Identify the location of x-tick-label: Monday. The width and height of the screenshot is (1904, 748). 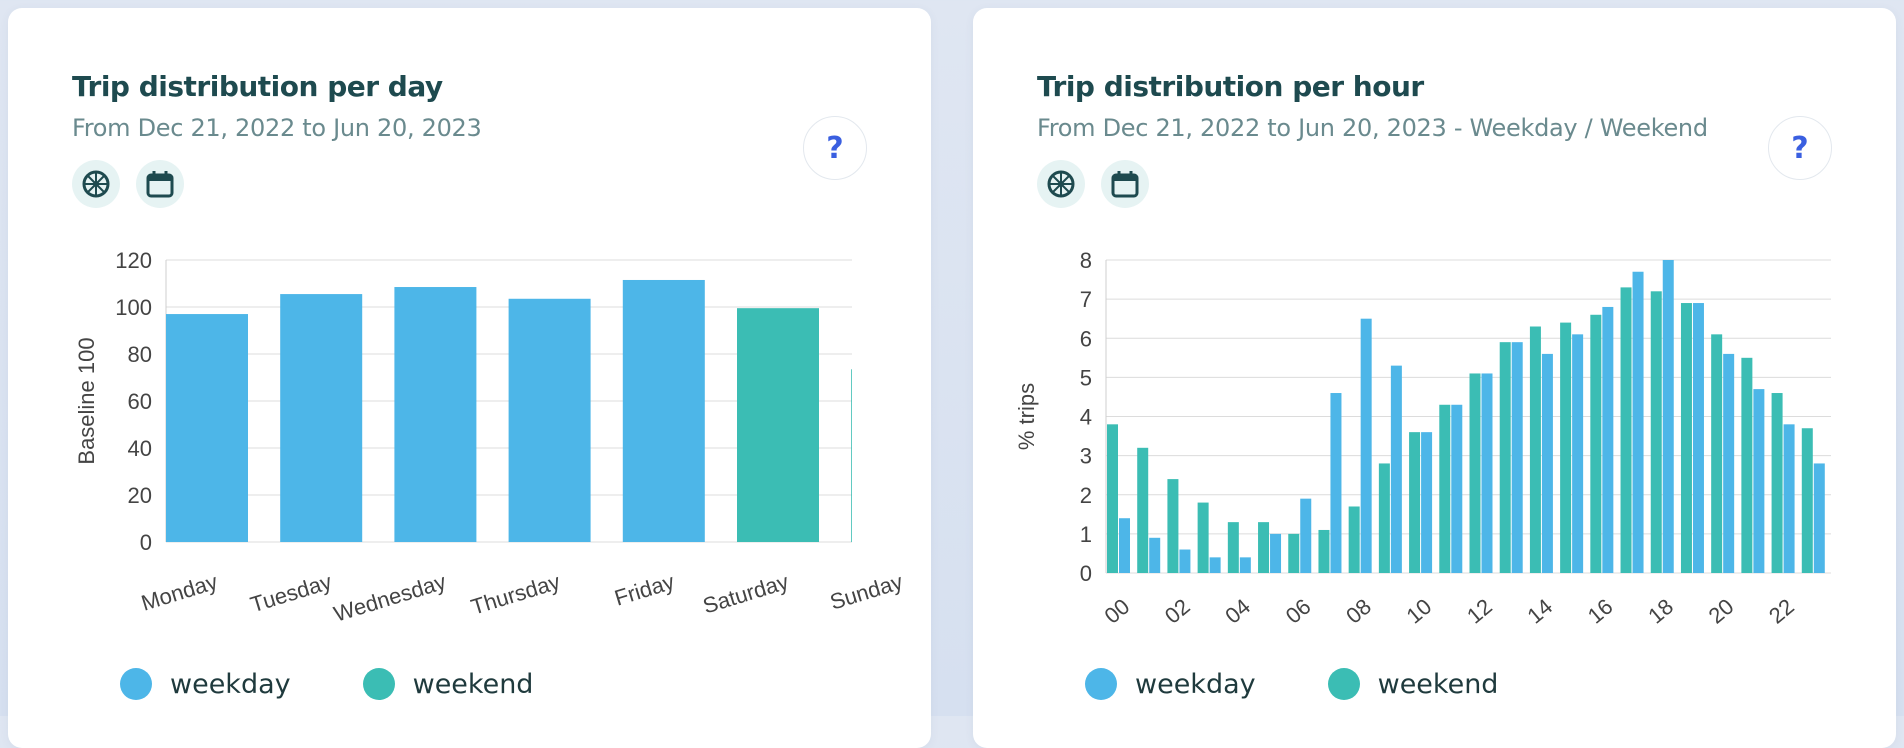
(179, 592).